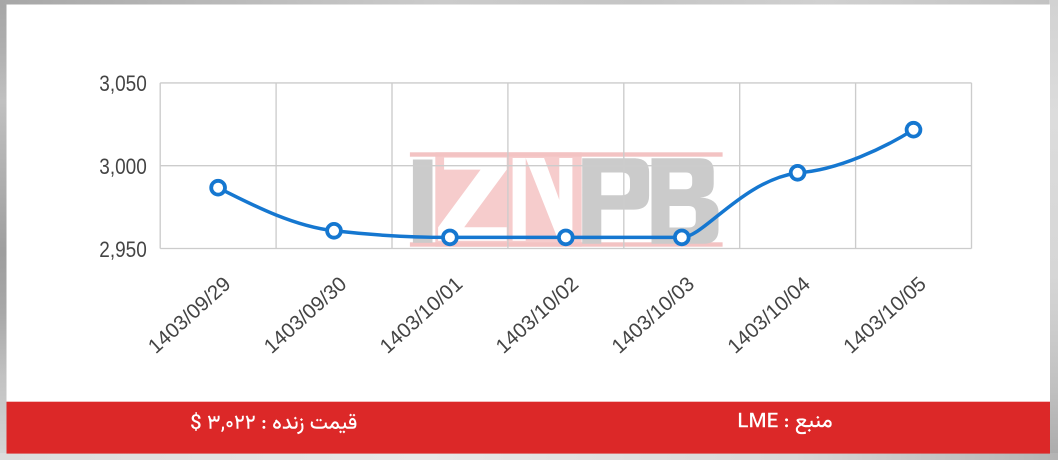 Image resolution: width=1058 pixels, height=460 pixels. I want to click on svg-text: 3,050, so click(123, 83).